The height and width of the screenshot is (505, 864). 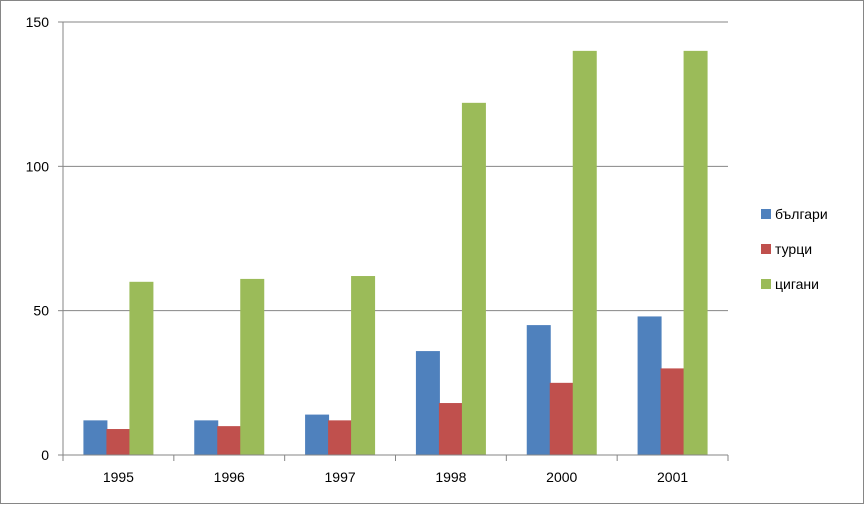 What do you see at coordinates (229, 477) in the screenshot?
I see `x-tick-label: 1996` at bounding box center [229, 477].